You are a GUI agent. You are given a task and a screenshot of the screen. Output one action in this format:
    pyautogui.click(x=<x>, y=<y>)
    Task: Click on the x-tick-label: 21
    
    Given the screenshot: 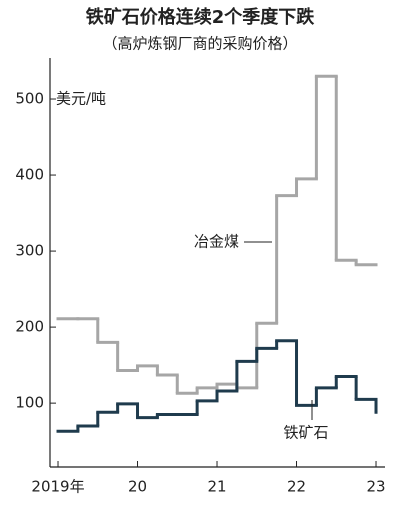 What is the action you would take?
    pyautogui.click(x=216, y=487)
    